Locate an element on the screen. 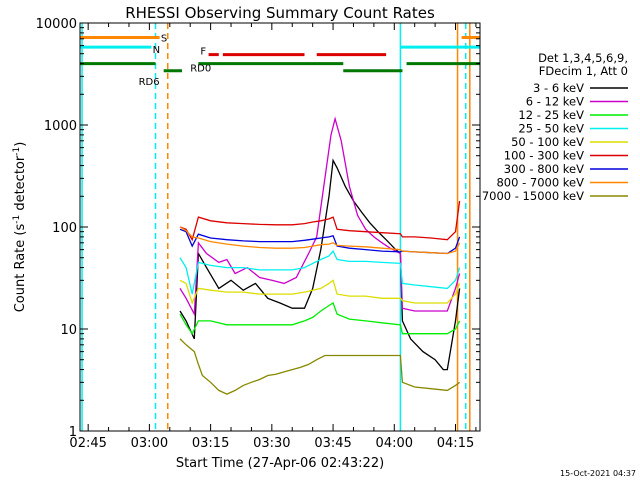  segment-label-f: F is located at coordinates (203, 52).